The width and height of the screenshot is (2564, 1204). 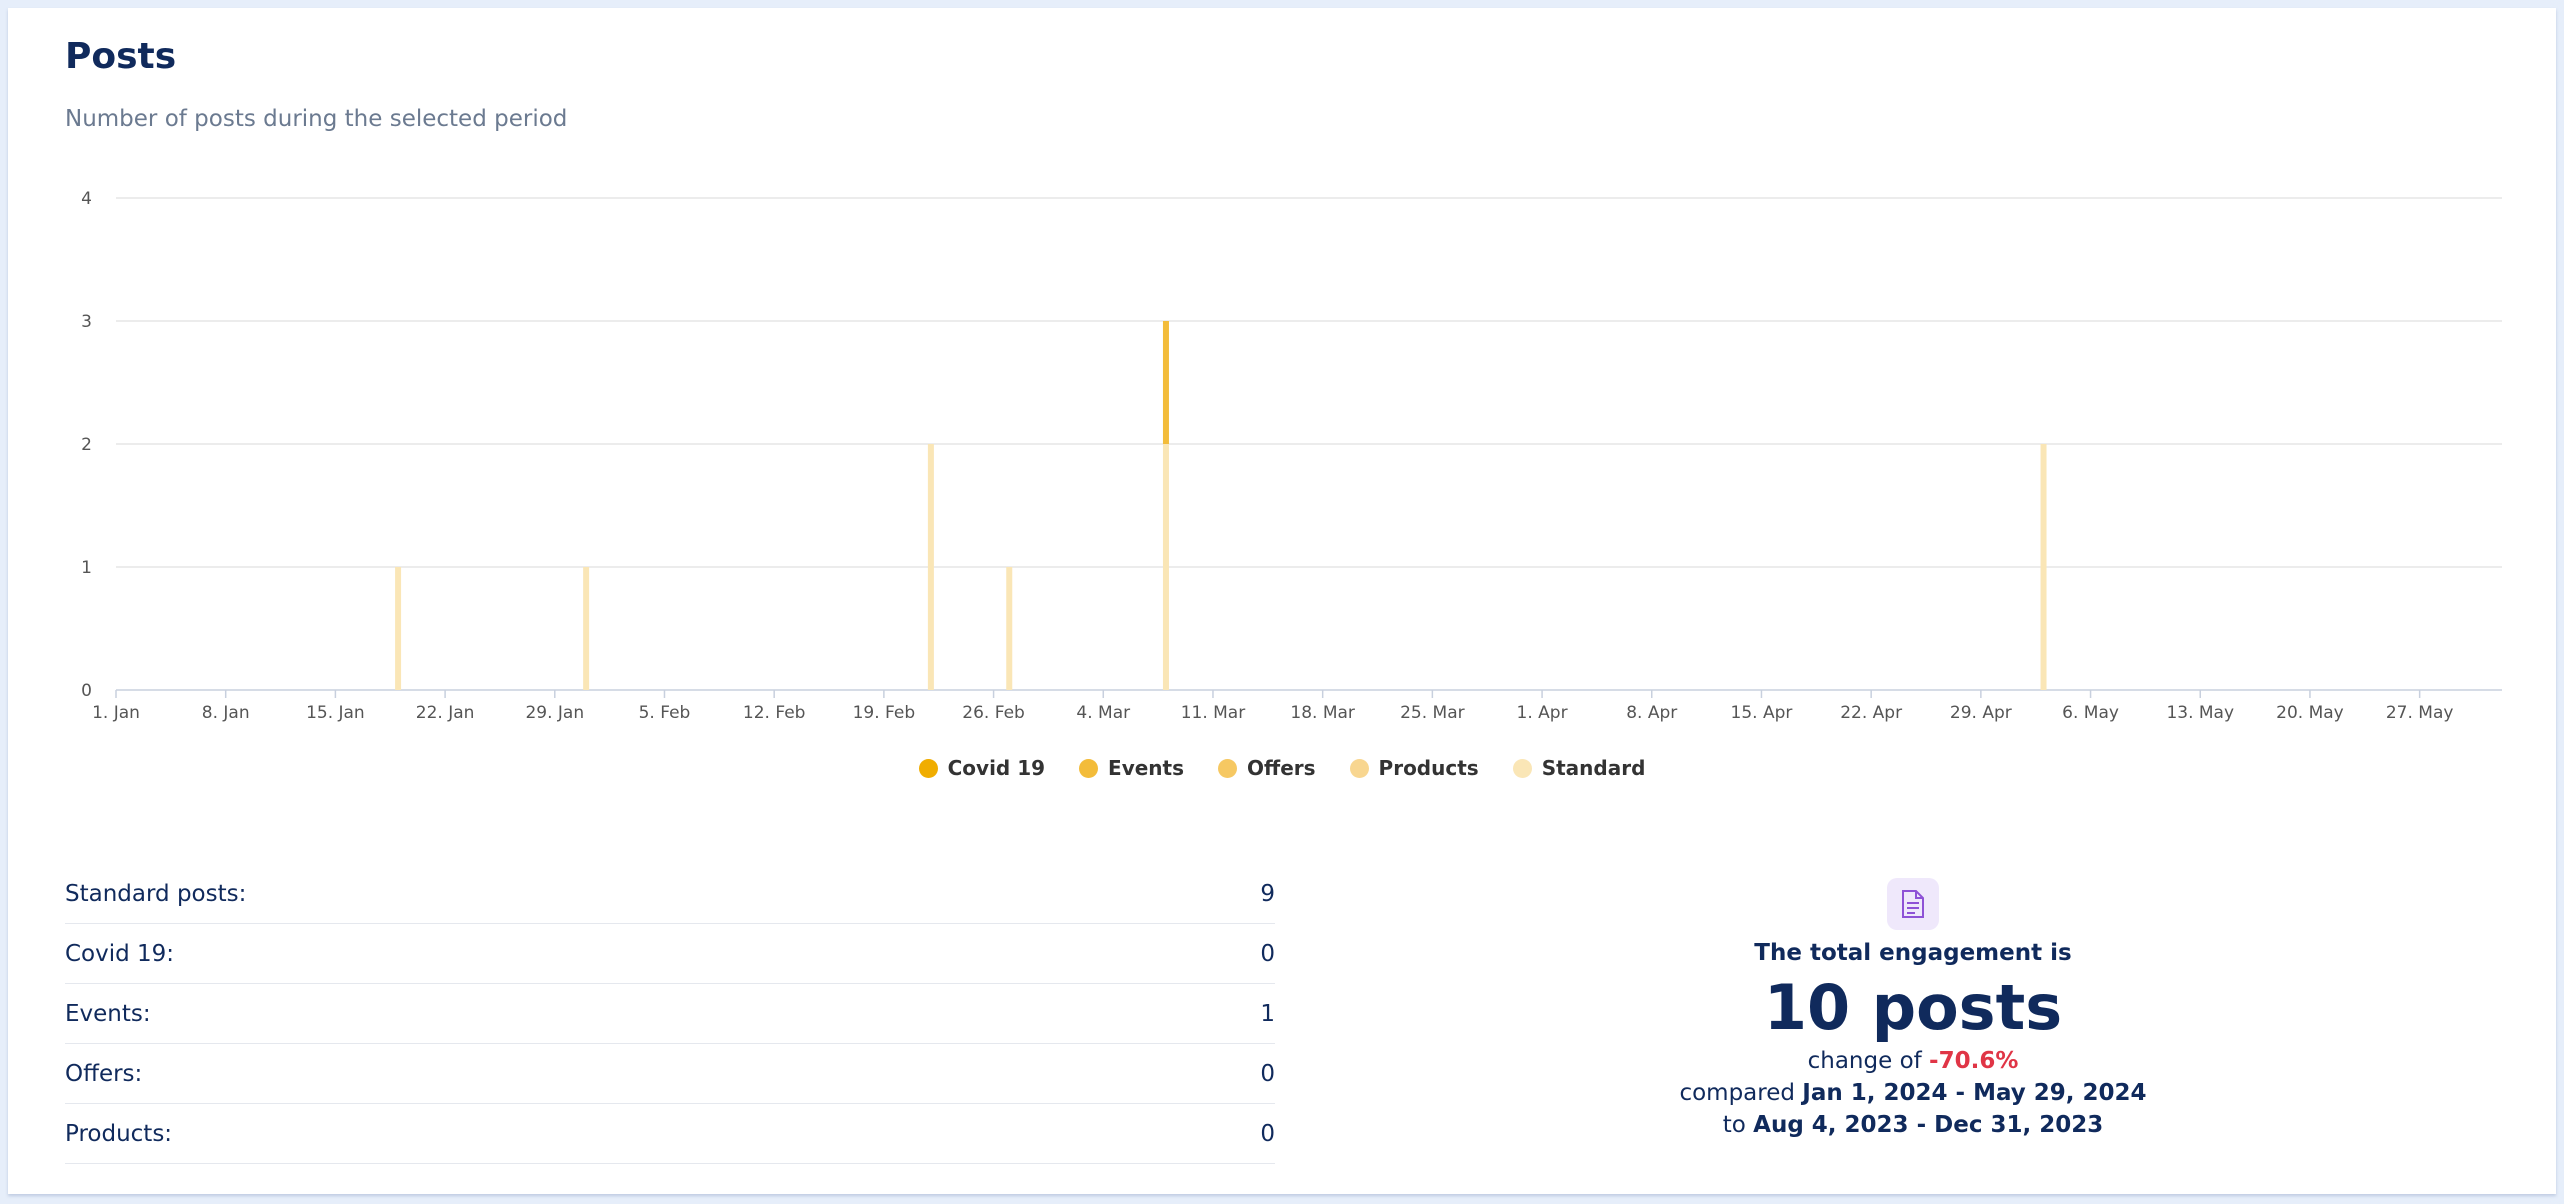 What do you see at coordinates (1213, 713) in the screenshot?
I see `x-tick-label: 11. Mar` at bounding box center [1213, 713].